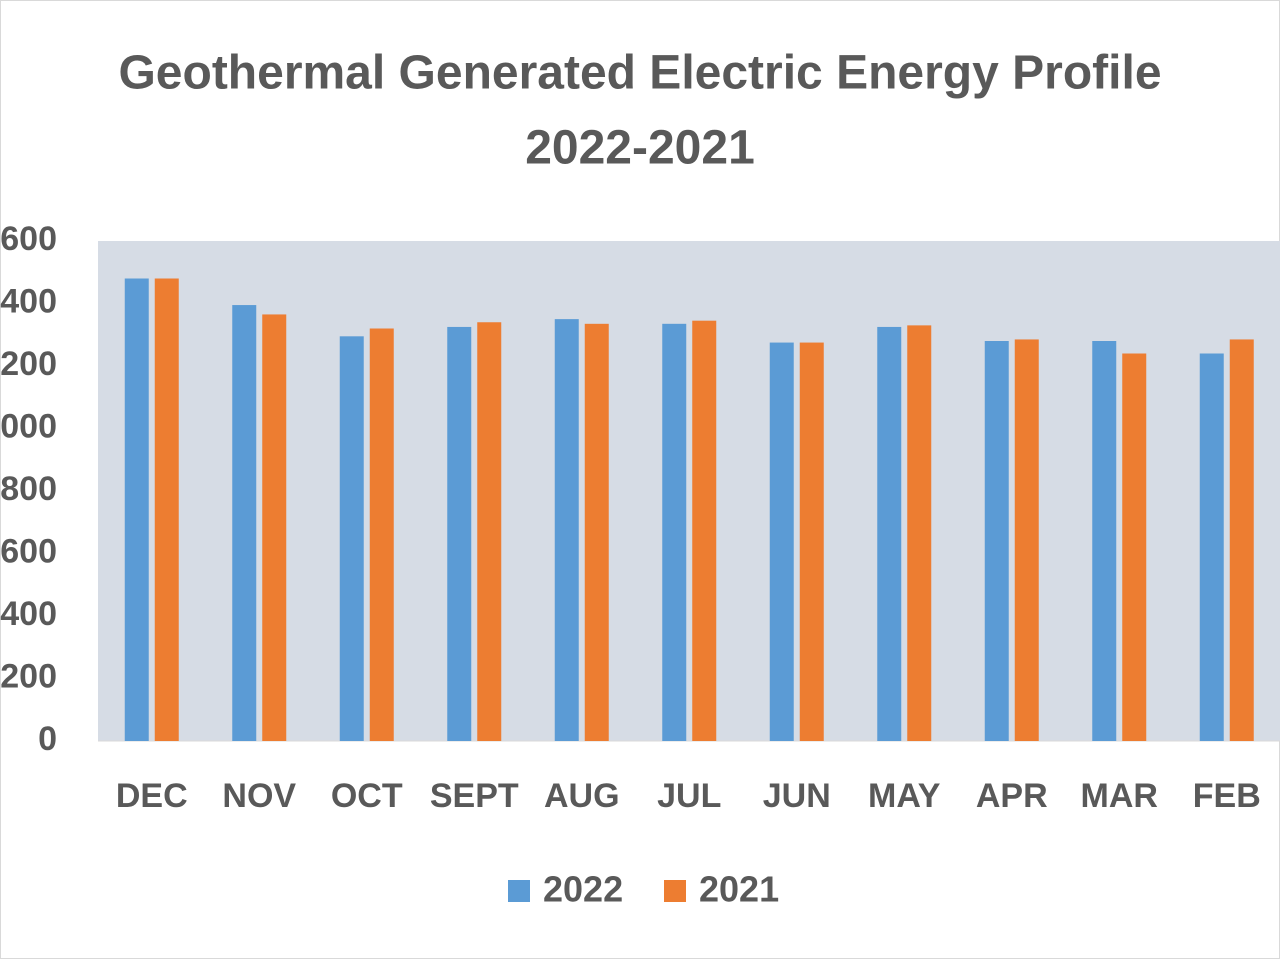  What do you see at coordinates (28, 489) in the screenshot?
I see `y-tick-label: 800` at bounding box center [28, 489].